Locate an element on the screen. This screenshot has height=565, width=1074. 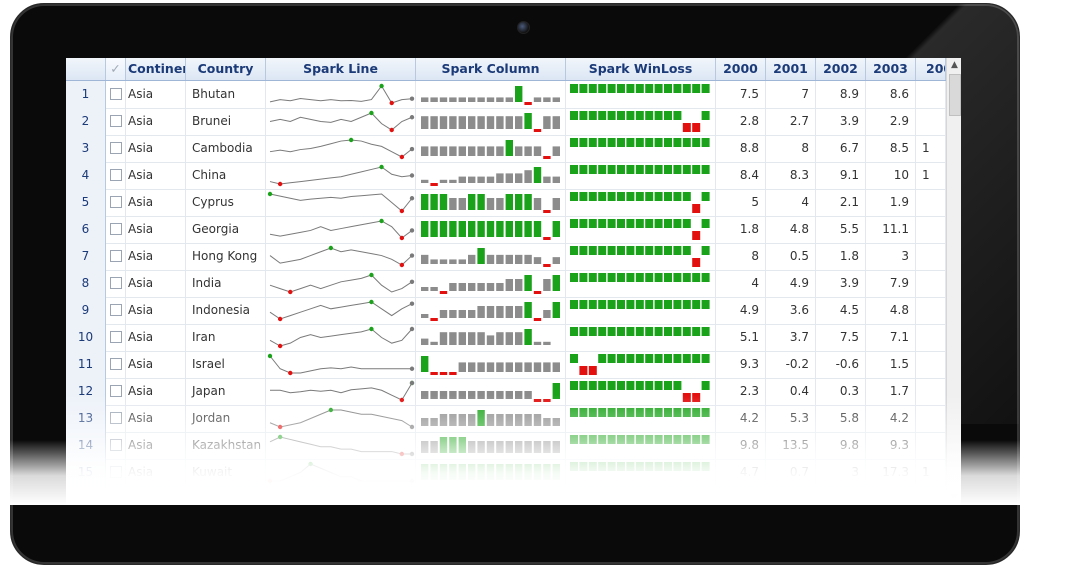
scrollbar-thumb is located at coordinates (955, 95).